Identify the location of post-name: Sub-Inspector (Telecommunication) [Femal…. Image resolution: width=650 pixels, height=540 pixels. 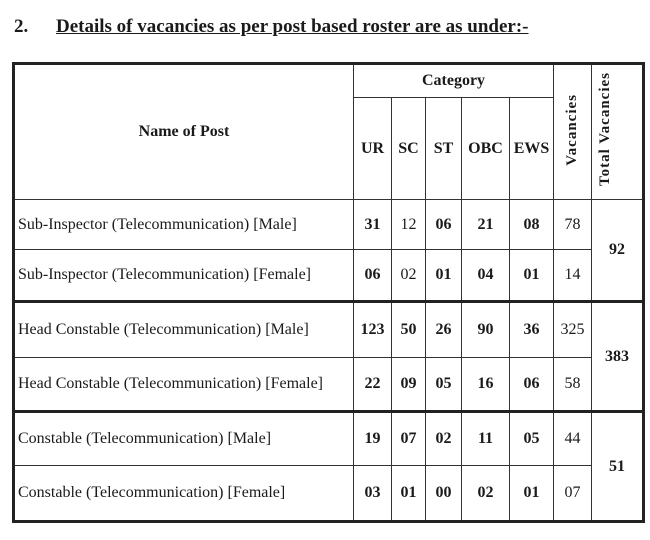
(183, 275).